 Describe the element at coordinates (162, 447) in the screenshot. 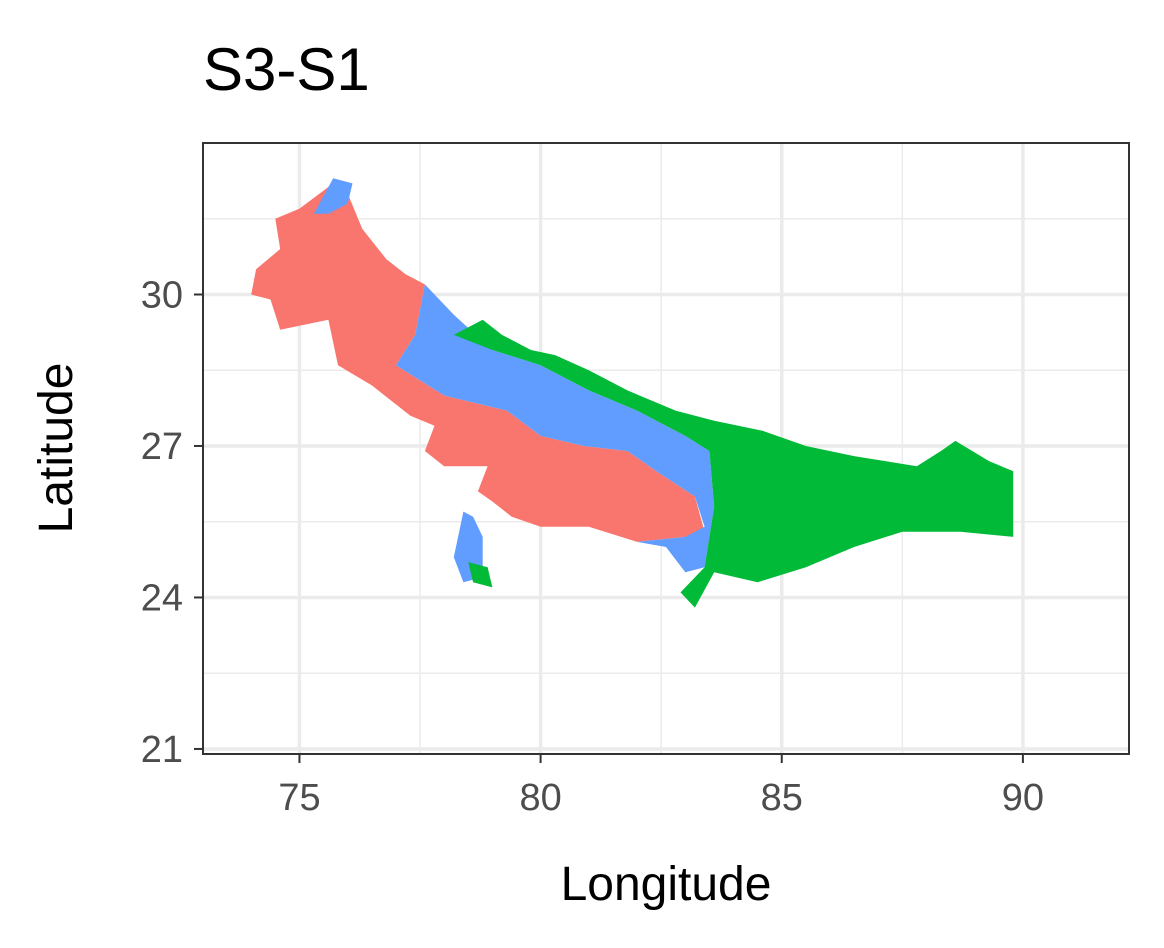

I see `y-tick-label: 27` at that location.